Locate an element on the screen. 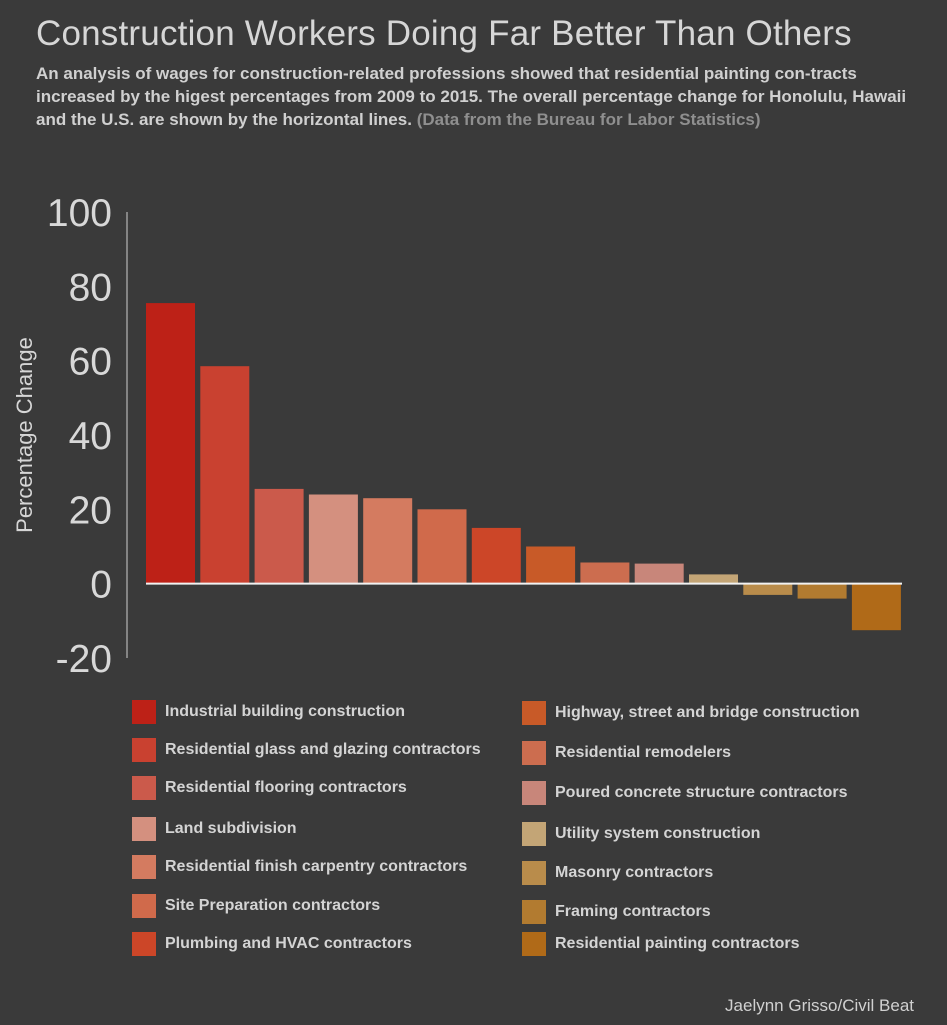  credit: Jaelynn Grisso/Civil Beat is located at coordinates (819, 1005).